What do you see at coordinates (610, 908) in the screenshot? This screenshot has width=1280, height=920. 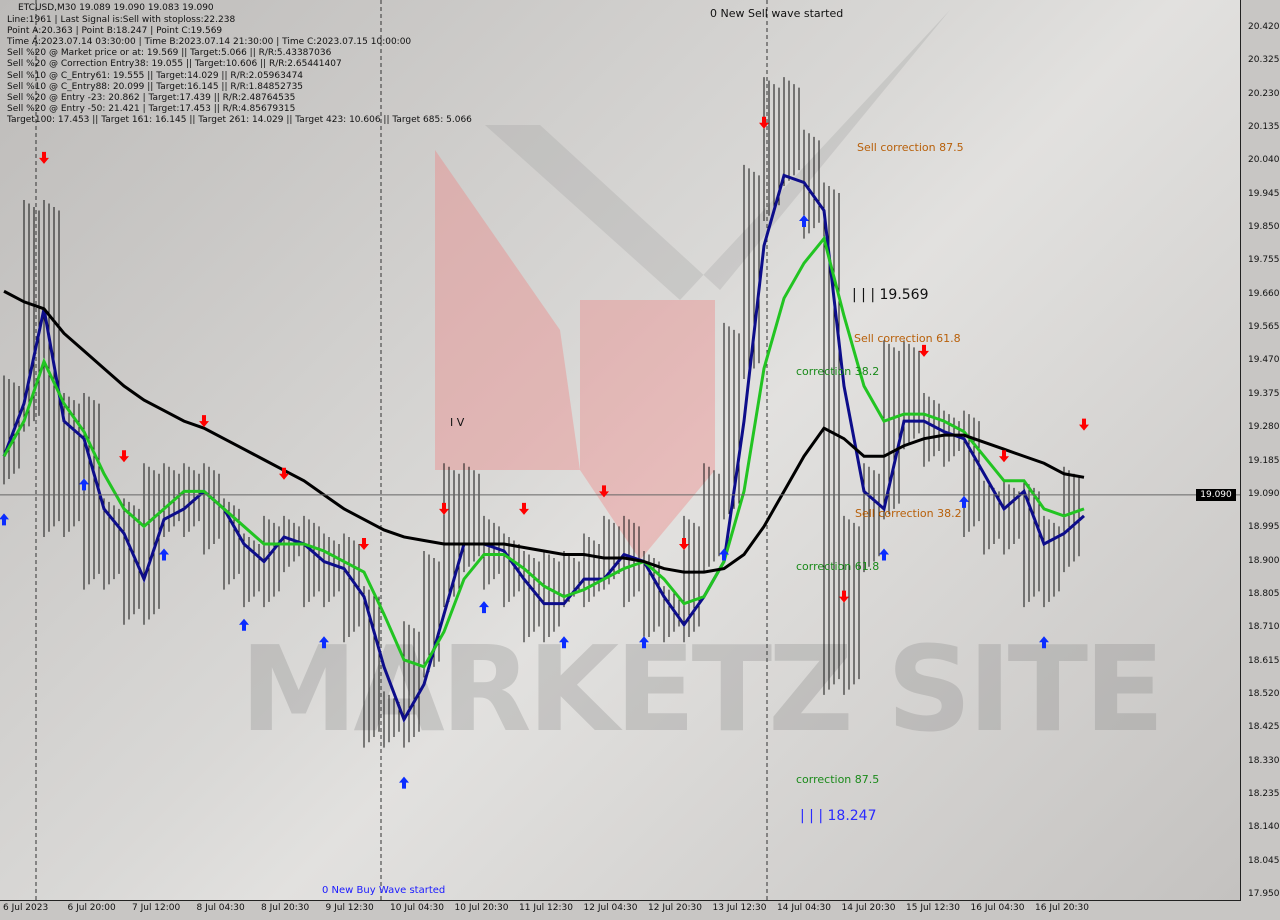 I see `time-tick-label: 12 Jul 04:30` at bounding box center [610, 908].